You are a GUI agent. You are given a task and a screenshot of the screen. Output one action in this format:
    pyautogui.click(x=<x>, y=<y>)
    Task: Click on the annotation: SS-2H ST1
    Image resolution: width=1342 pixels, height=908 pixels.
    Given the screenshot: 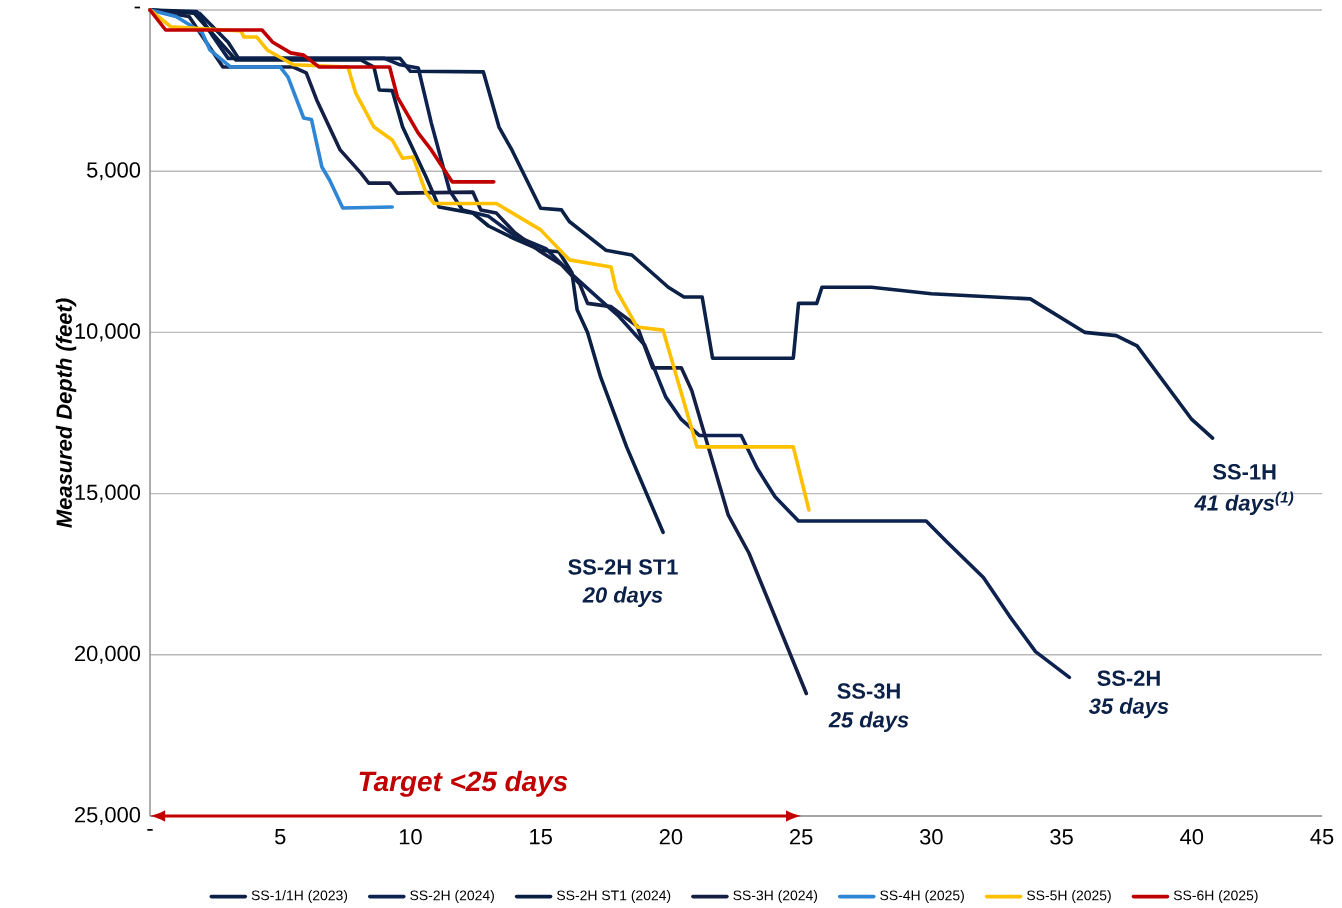 What is the action you would take?
    pyautogui.click(x=623, y=567)
    